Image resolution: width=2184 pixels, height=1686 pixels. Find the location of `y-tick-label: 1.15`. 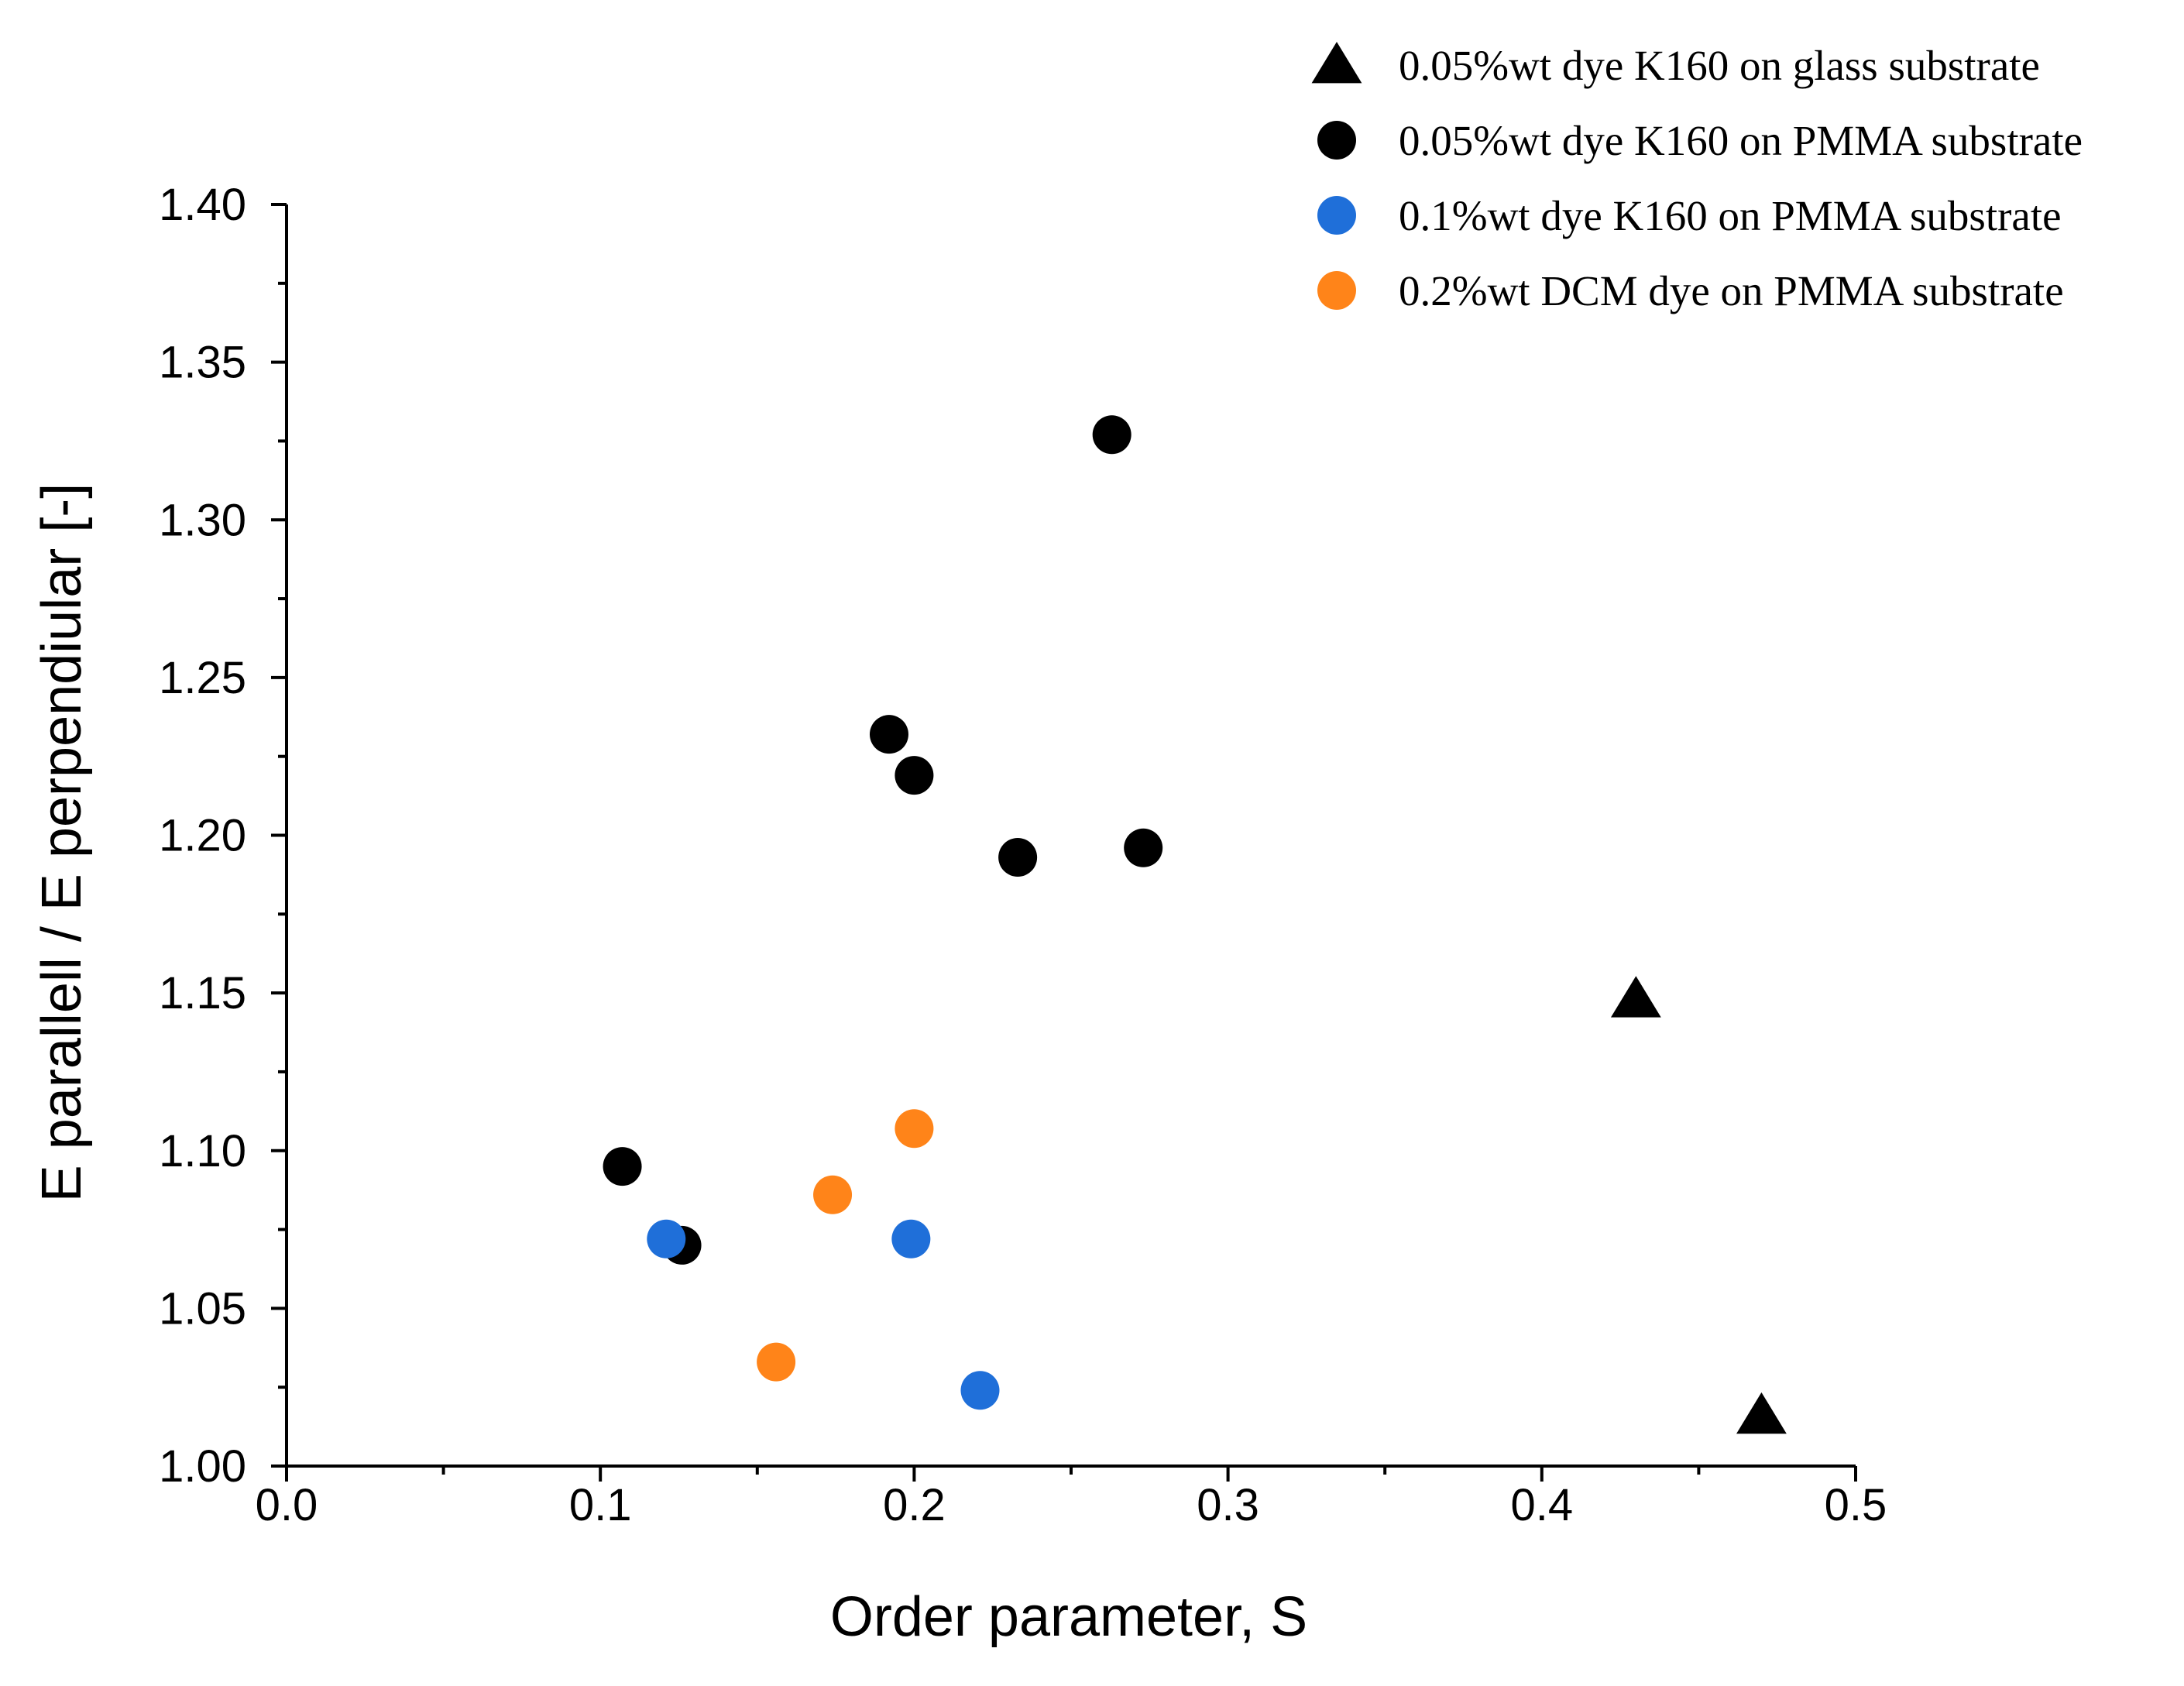

y-tick-label: 1.15 is located at coordinates (203, 993).